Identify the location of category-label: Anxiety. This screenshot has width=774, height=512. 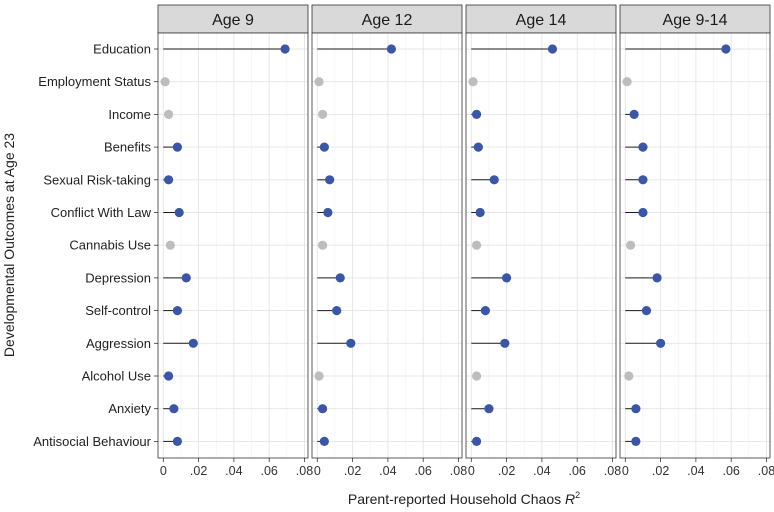
(129, 408).